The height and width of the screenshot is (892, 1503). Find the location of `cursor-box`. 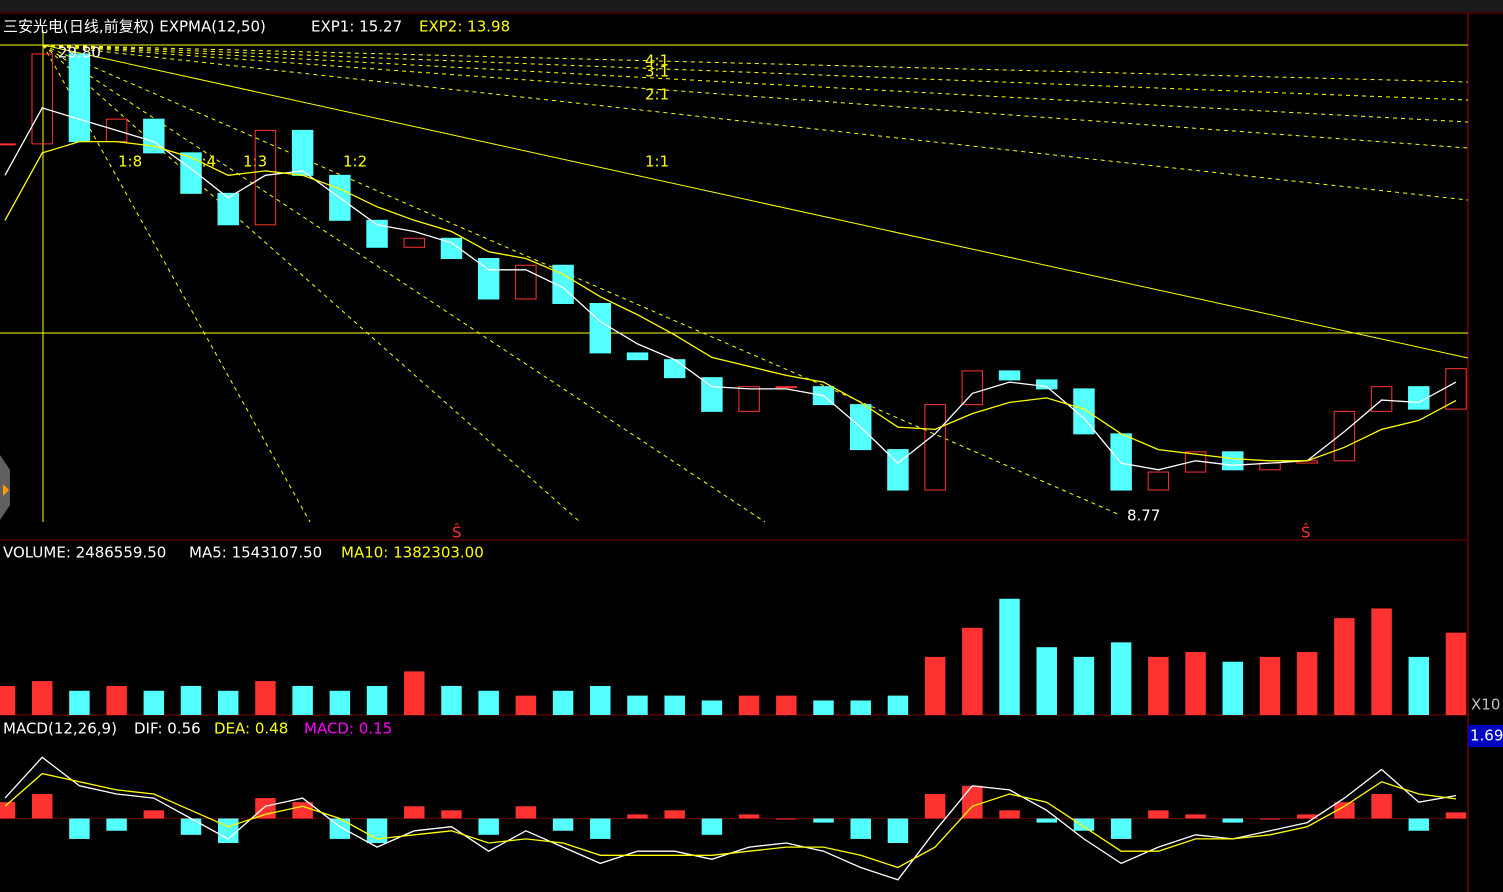

cursor-box is located at coordinates (1485, 736).